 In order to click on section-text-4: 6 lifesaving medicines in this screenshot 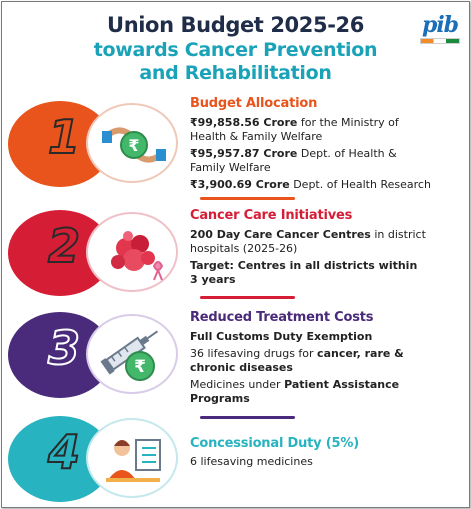, I will do `click(251, 462)`.